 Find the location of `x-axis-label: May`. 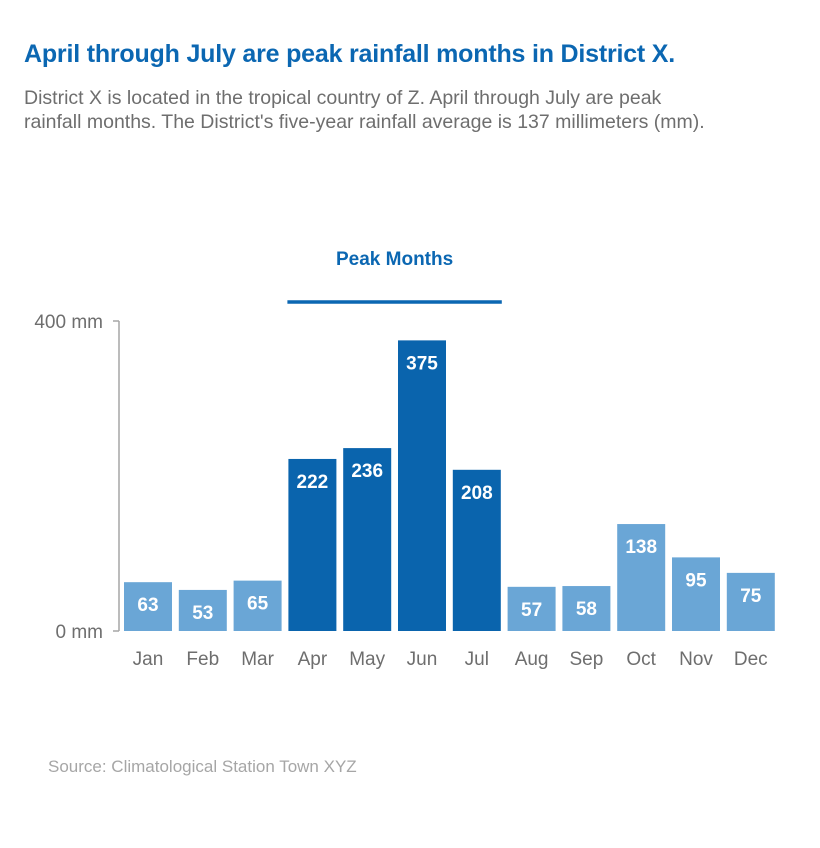

x-axis-label: May is located at coordinates (367, 659).